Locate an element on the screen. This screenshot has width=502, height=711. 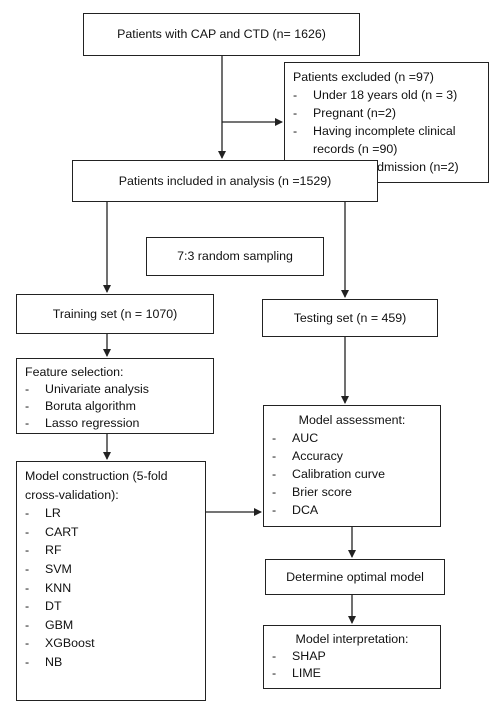
training-box: Training set (n = 1070) is located at coordinates (115, 314).